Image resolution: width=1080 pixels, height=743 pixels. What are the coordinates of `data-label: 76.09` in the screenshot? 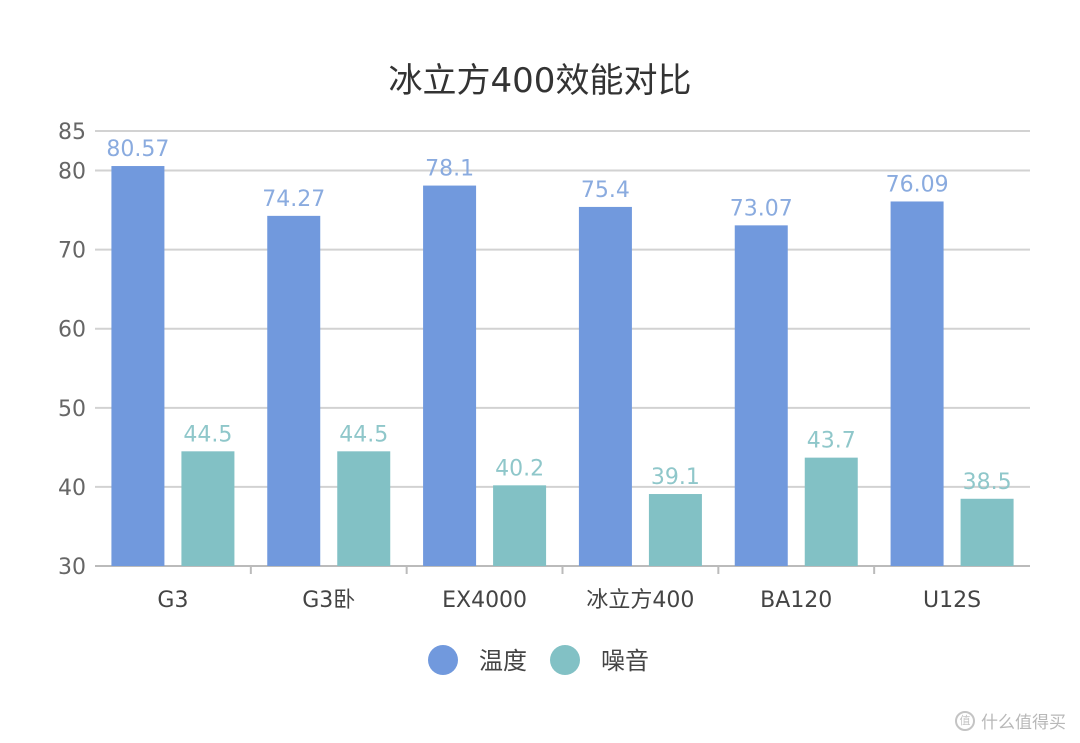 It's located at (917, 184).